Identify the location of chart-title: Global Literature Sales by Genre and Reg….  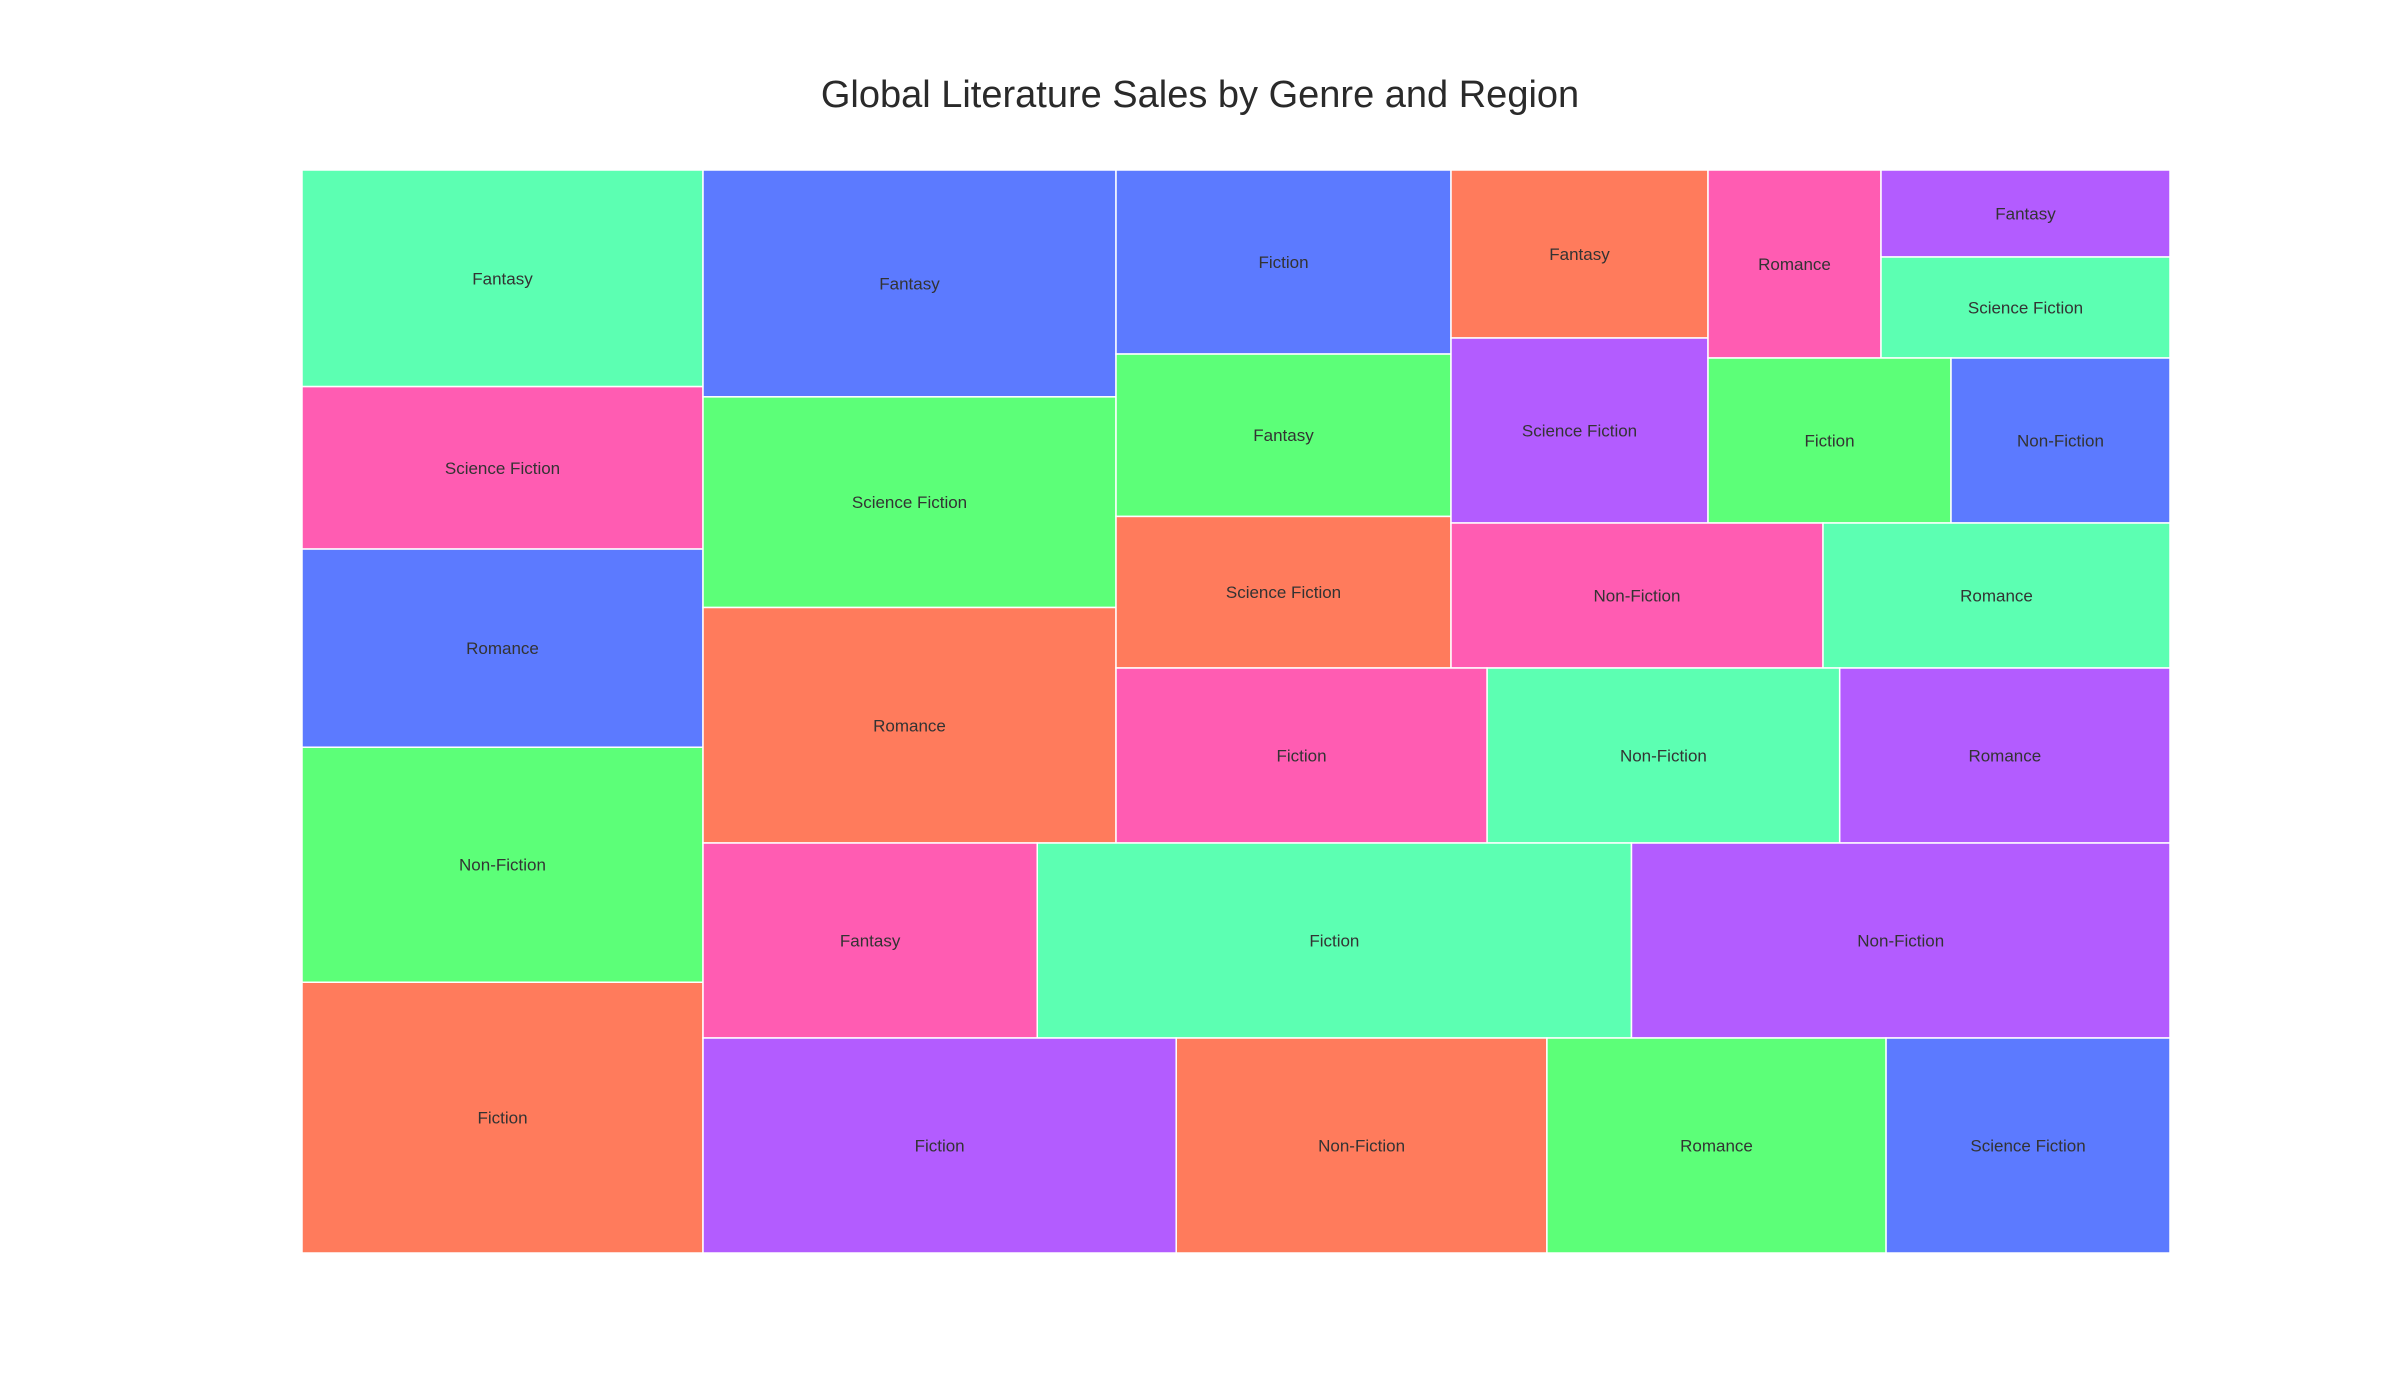
(1200, 95).